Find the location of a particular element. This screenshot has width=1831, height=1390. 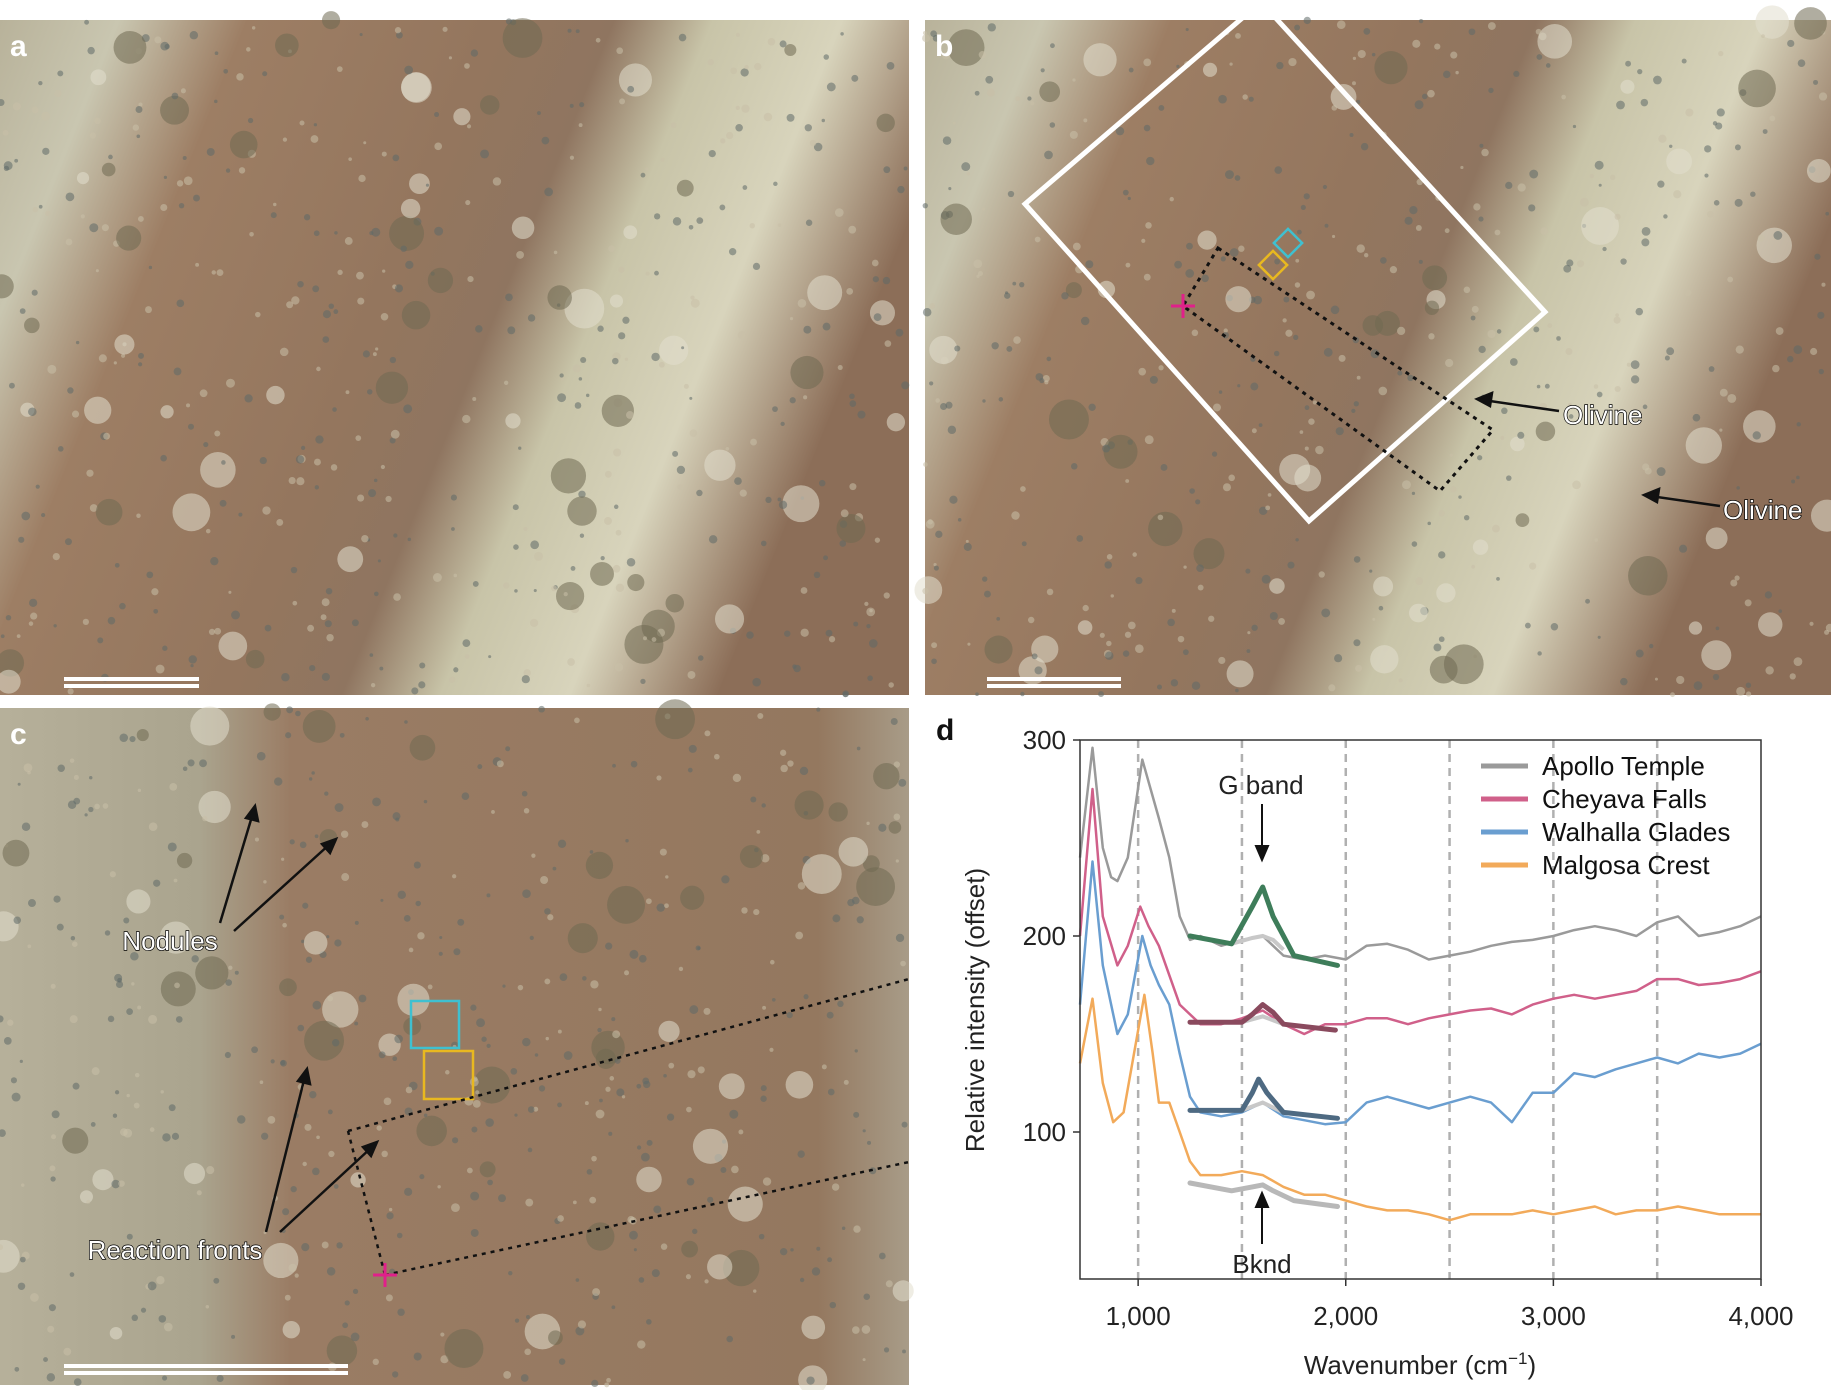

x-axis-label-end: ) is located at coordinates (1531, 1365).